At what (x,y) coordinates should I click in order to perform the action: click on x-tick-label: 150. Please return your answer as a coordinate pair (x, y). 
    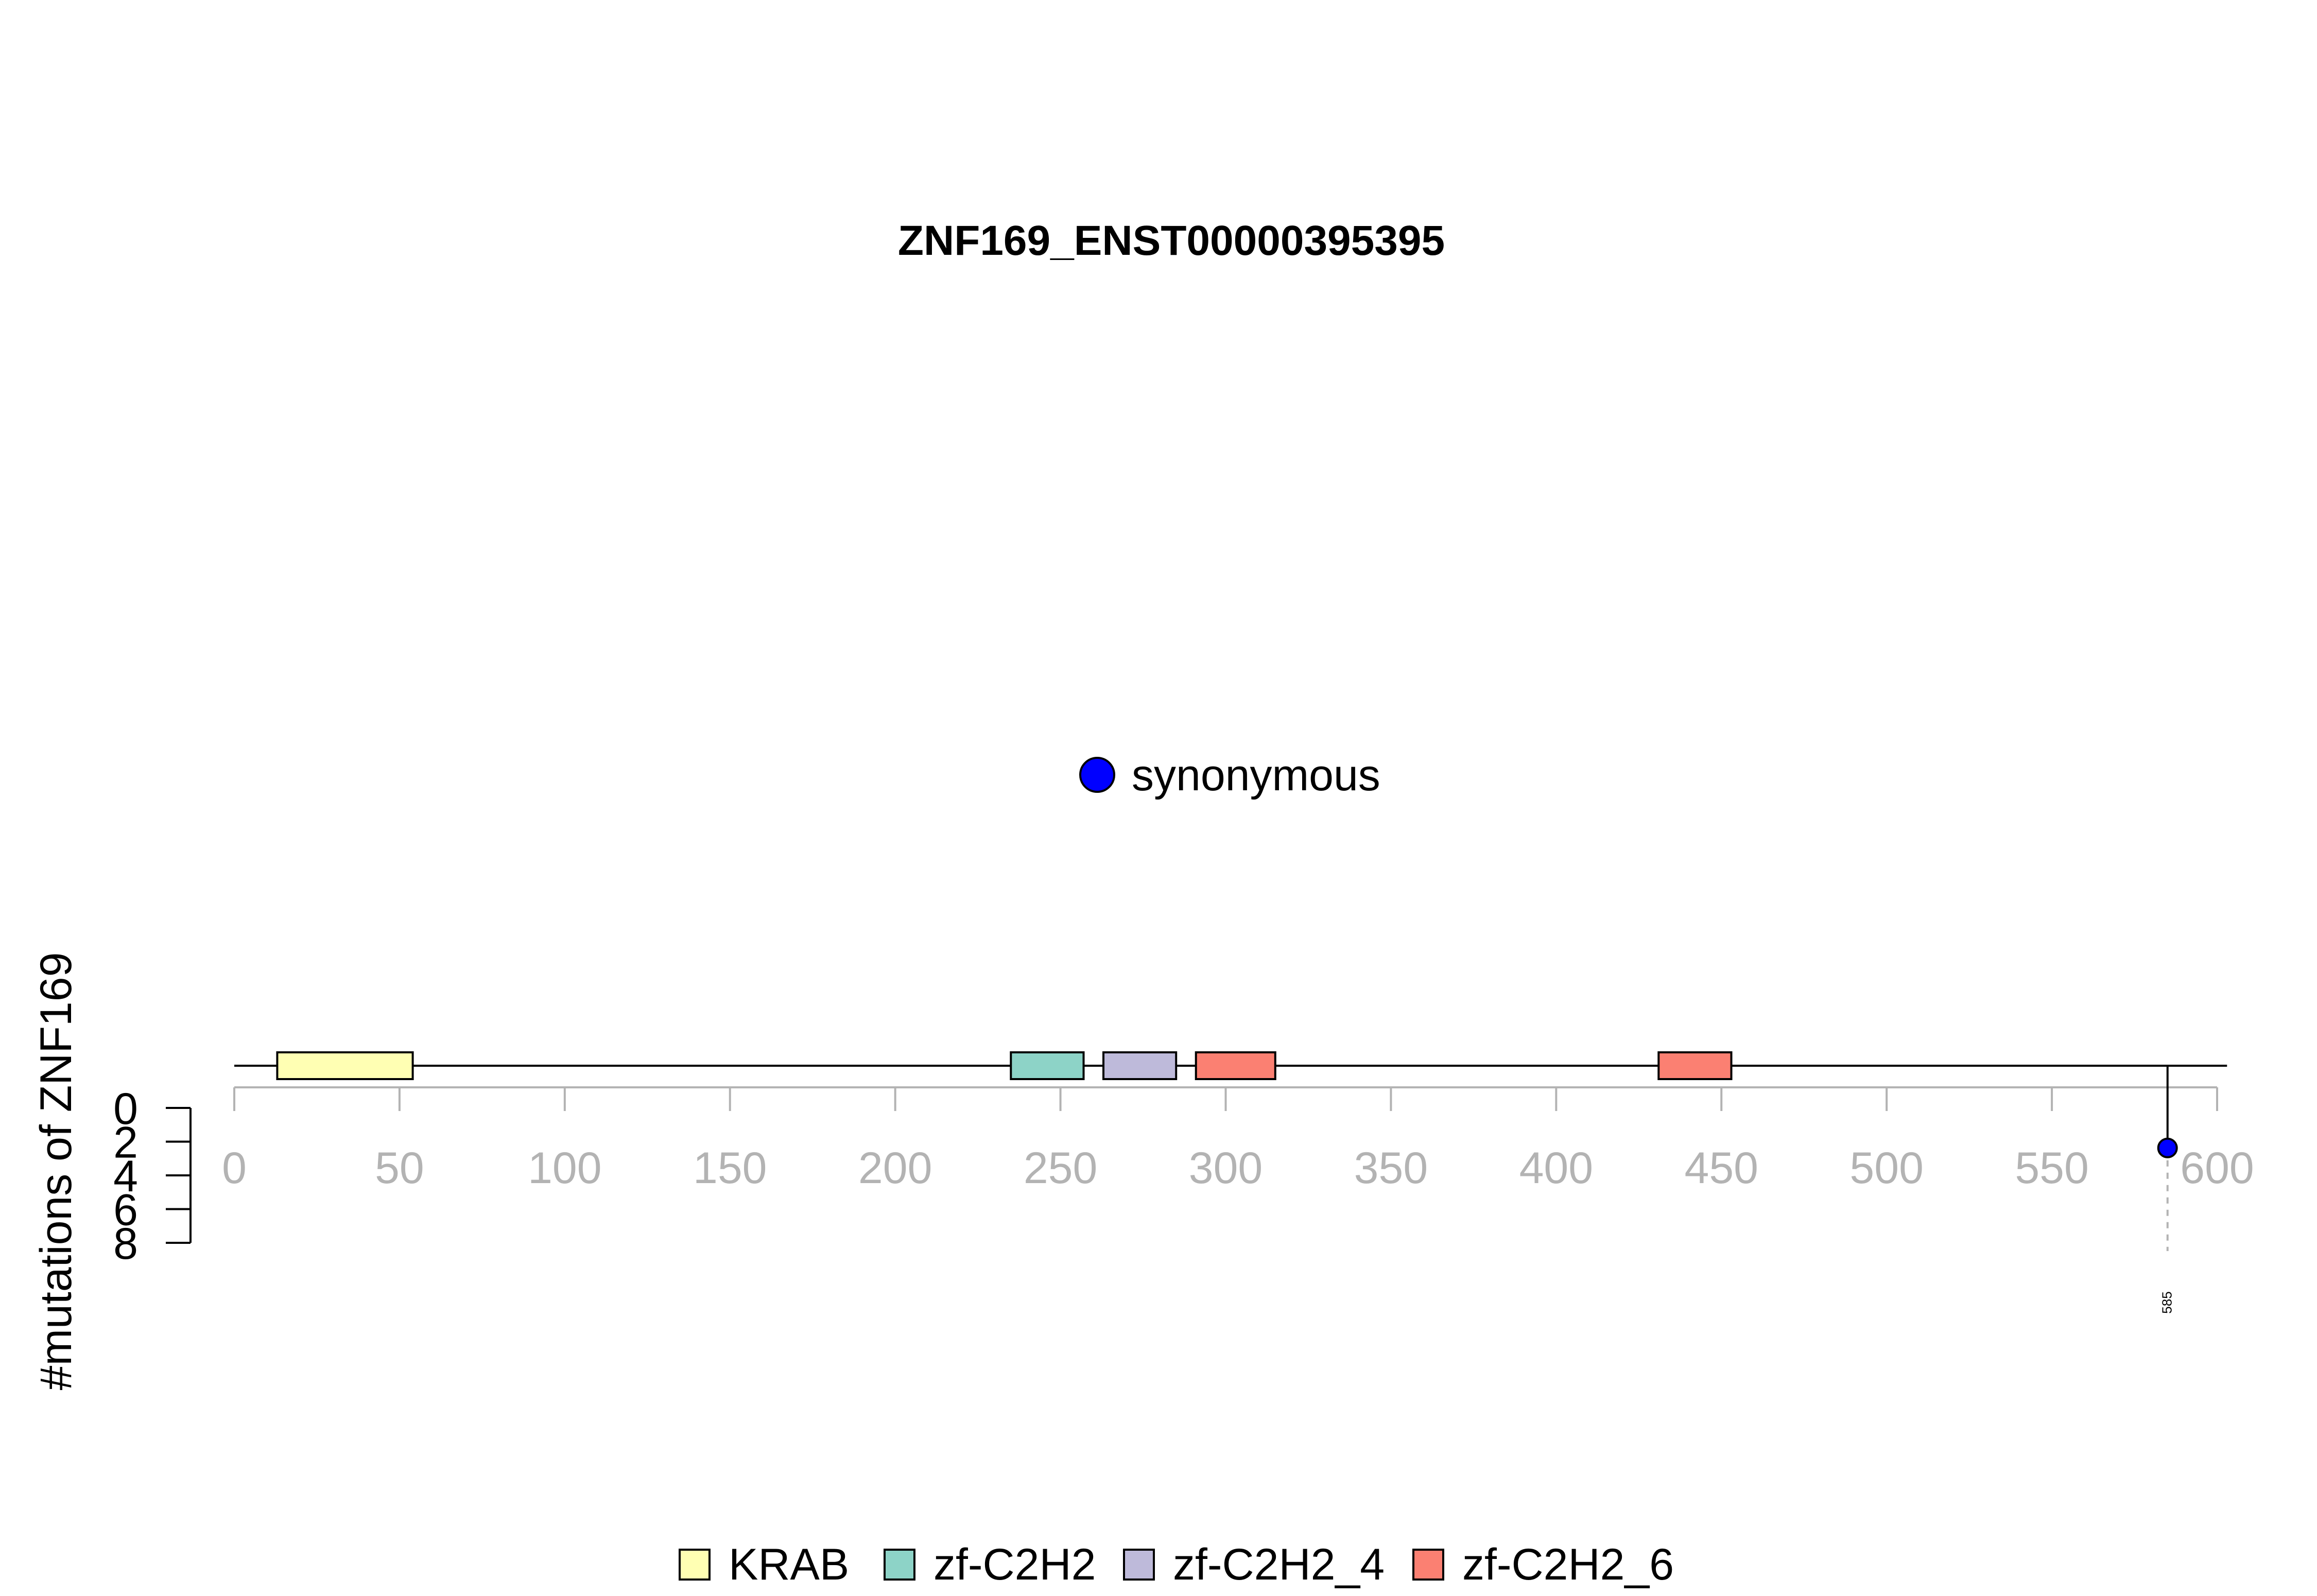
    Looking at the image, I should click on (730, 1168).